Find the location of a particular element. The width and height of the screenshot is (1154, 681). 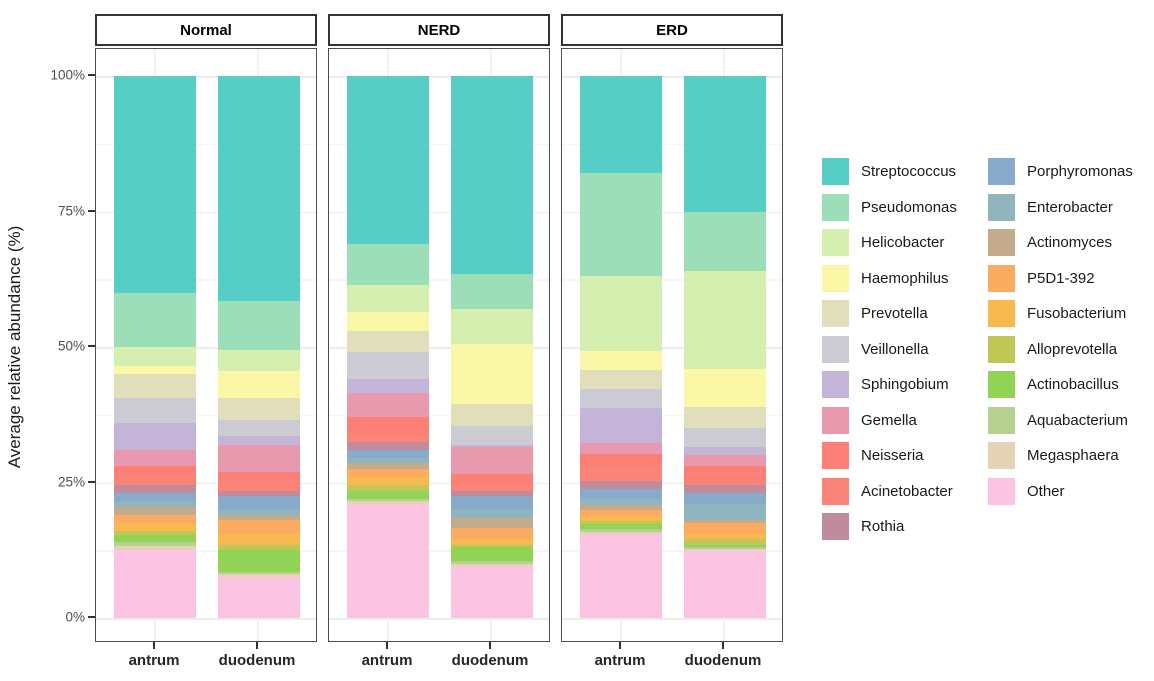

legend-label: Actinomyces is located at coordinates (1070, 242).